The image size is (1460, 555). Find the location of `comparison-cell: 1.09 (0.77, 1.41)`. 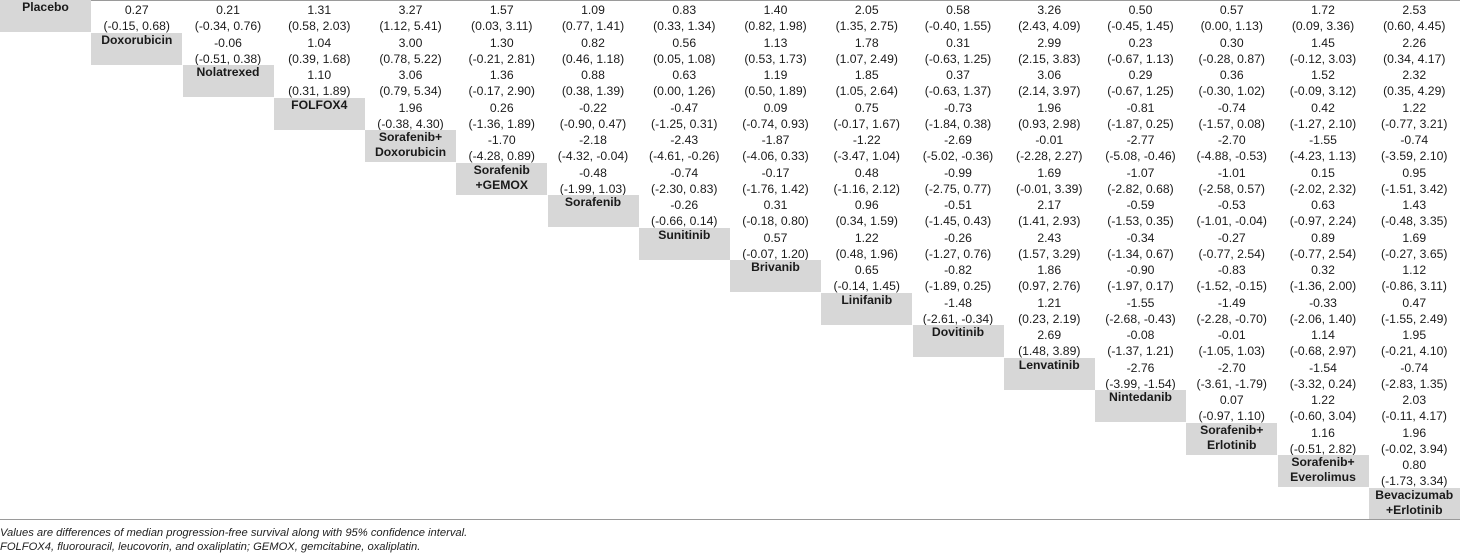

comparison-cell: 1.09 (0.77, 1.41) is located at coordinates (593, 19).